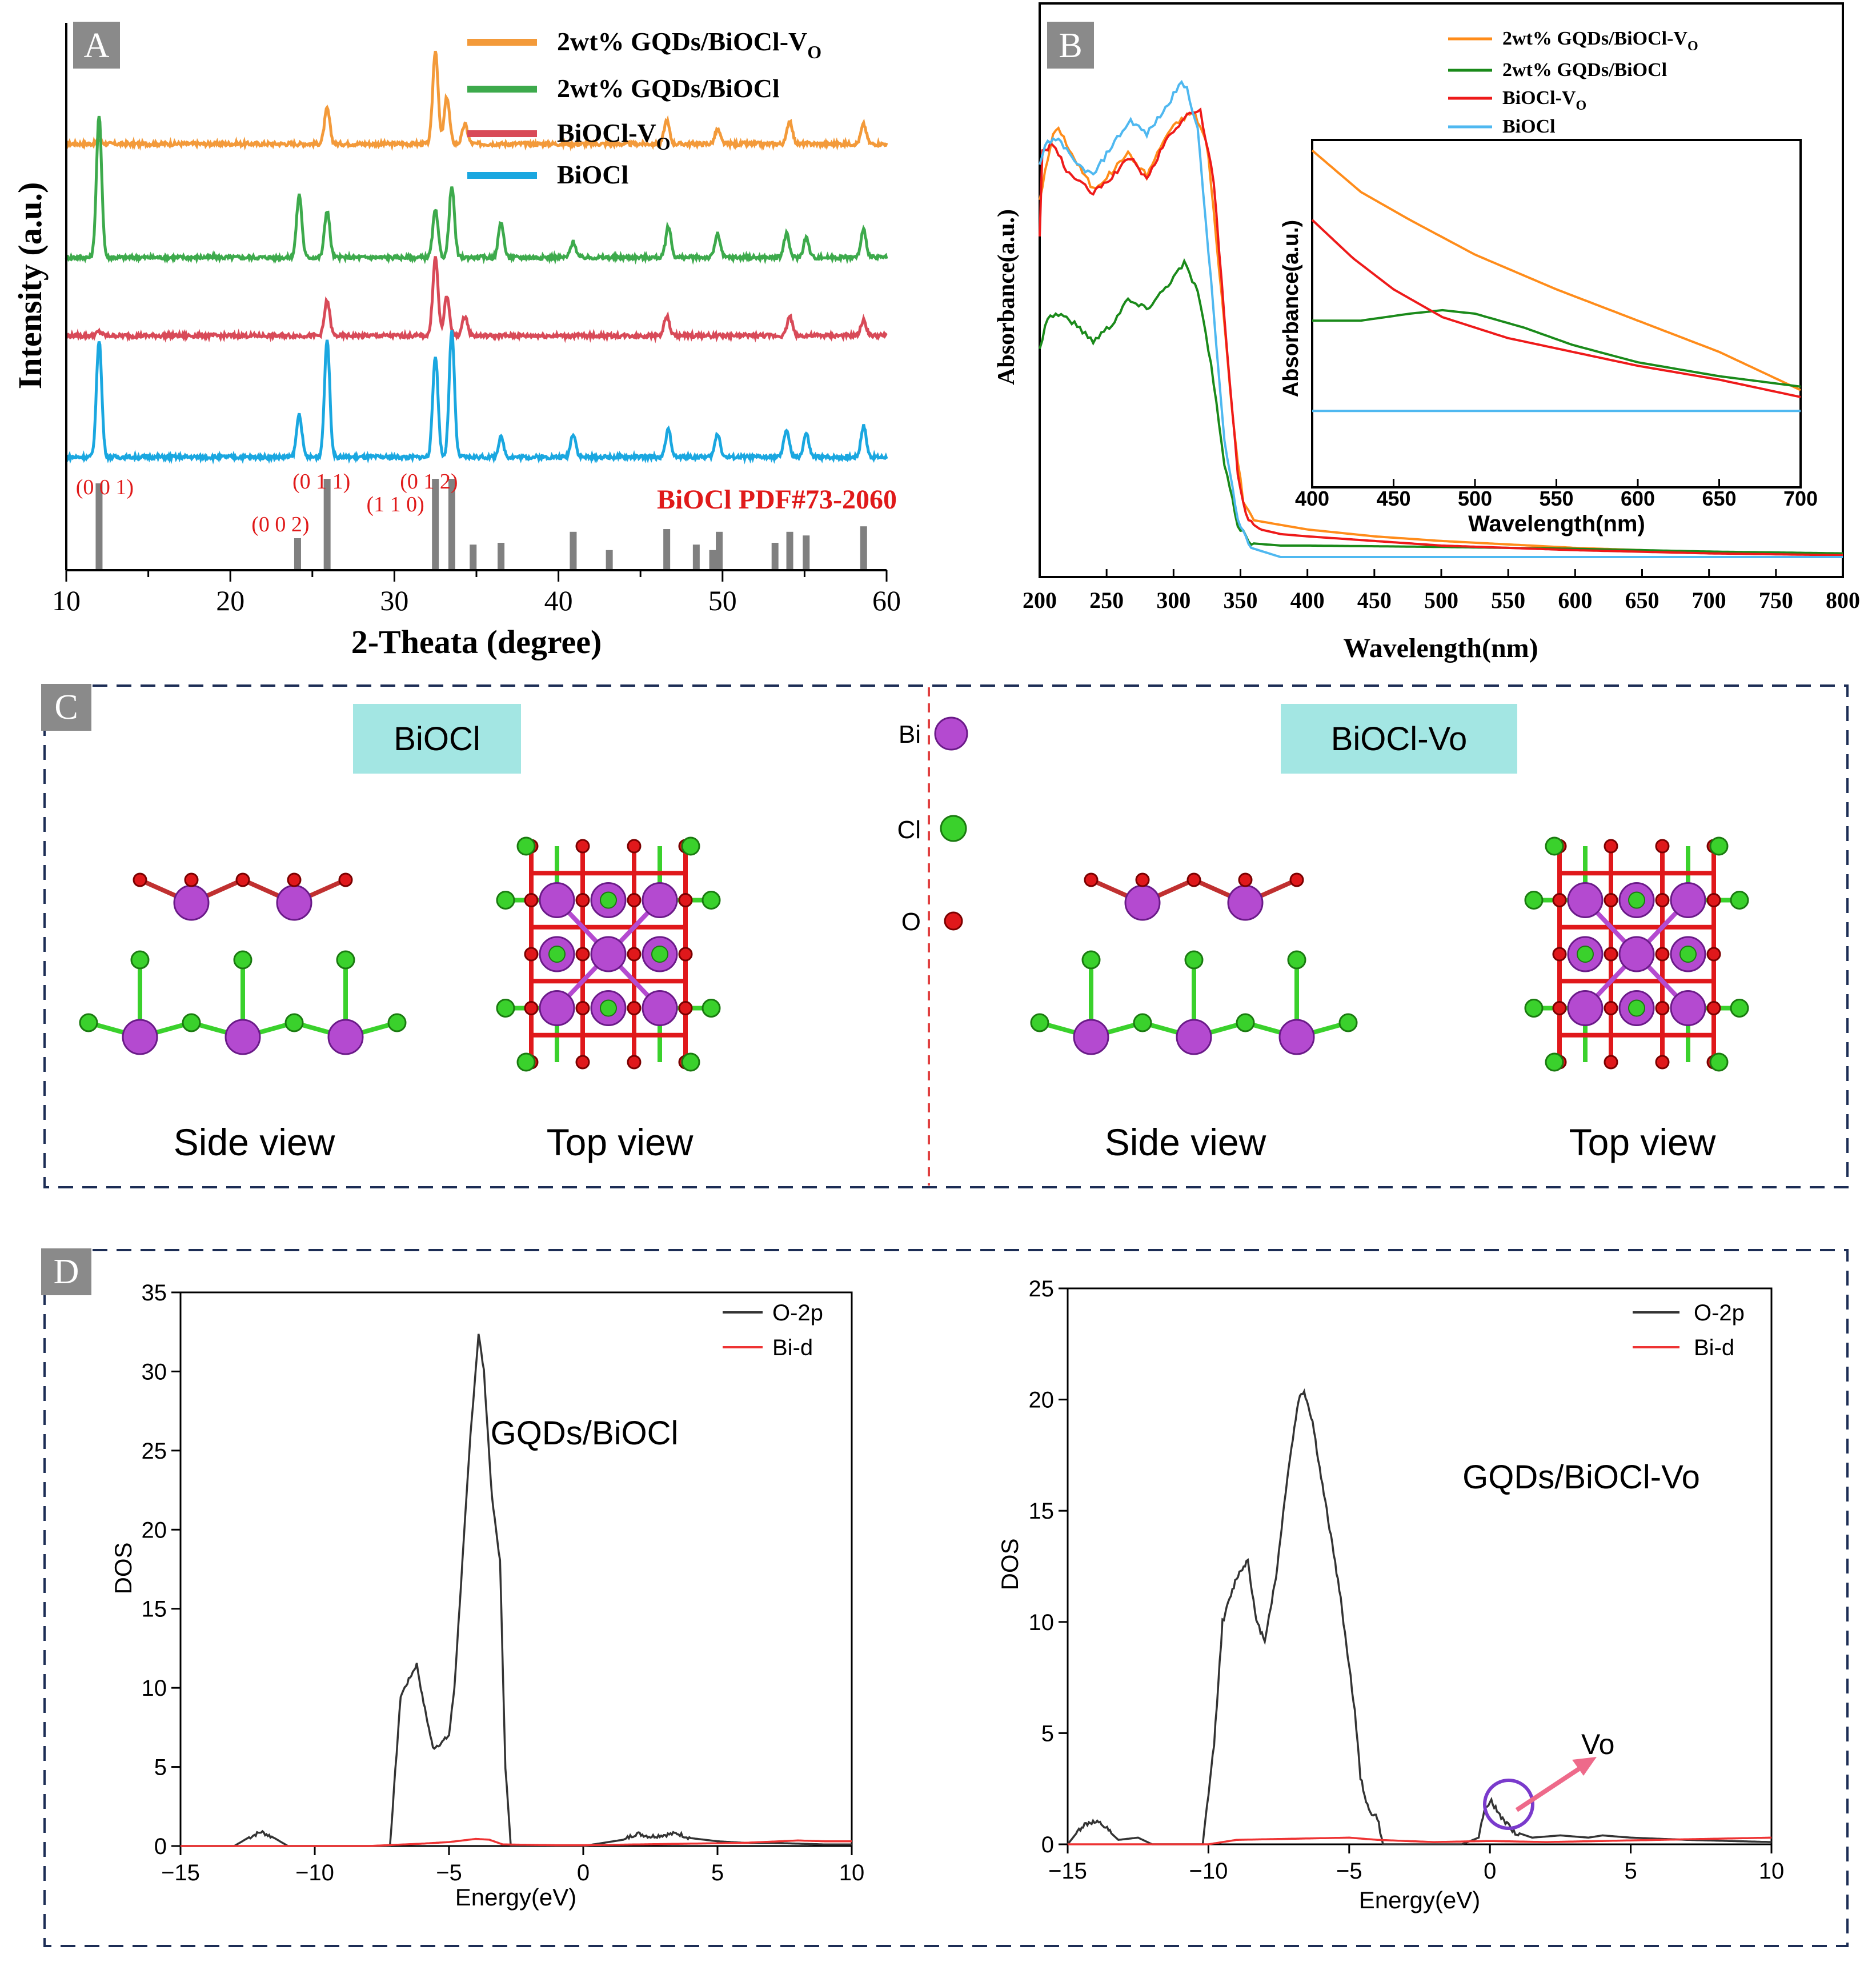  Describe the element at coordinates (1042, 1289) in the screenshot. I see `y-tick-label: 25` at that location.